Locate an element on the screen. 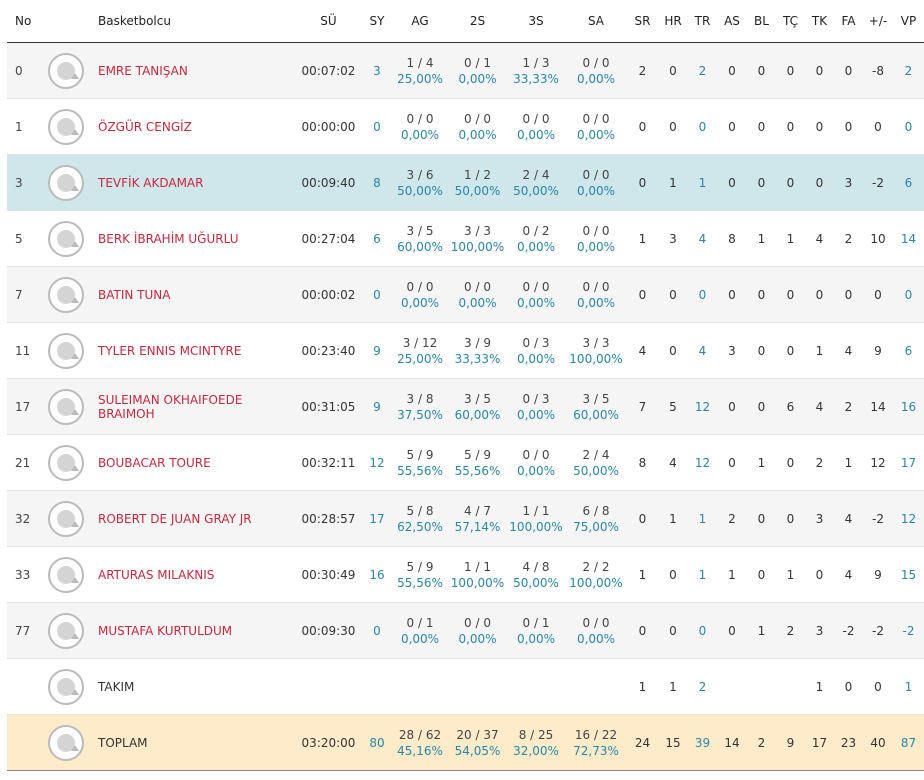 The image size is (924, 780). cell-jersey-number: 1 is located at coordinates (23, 126).